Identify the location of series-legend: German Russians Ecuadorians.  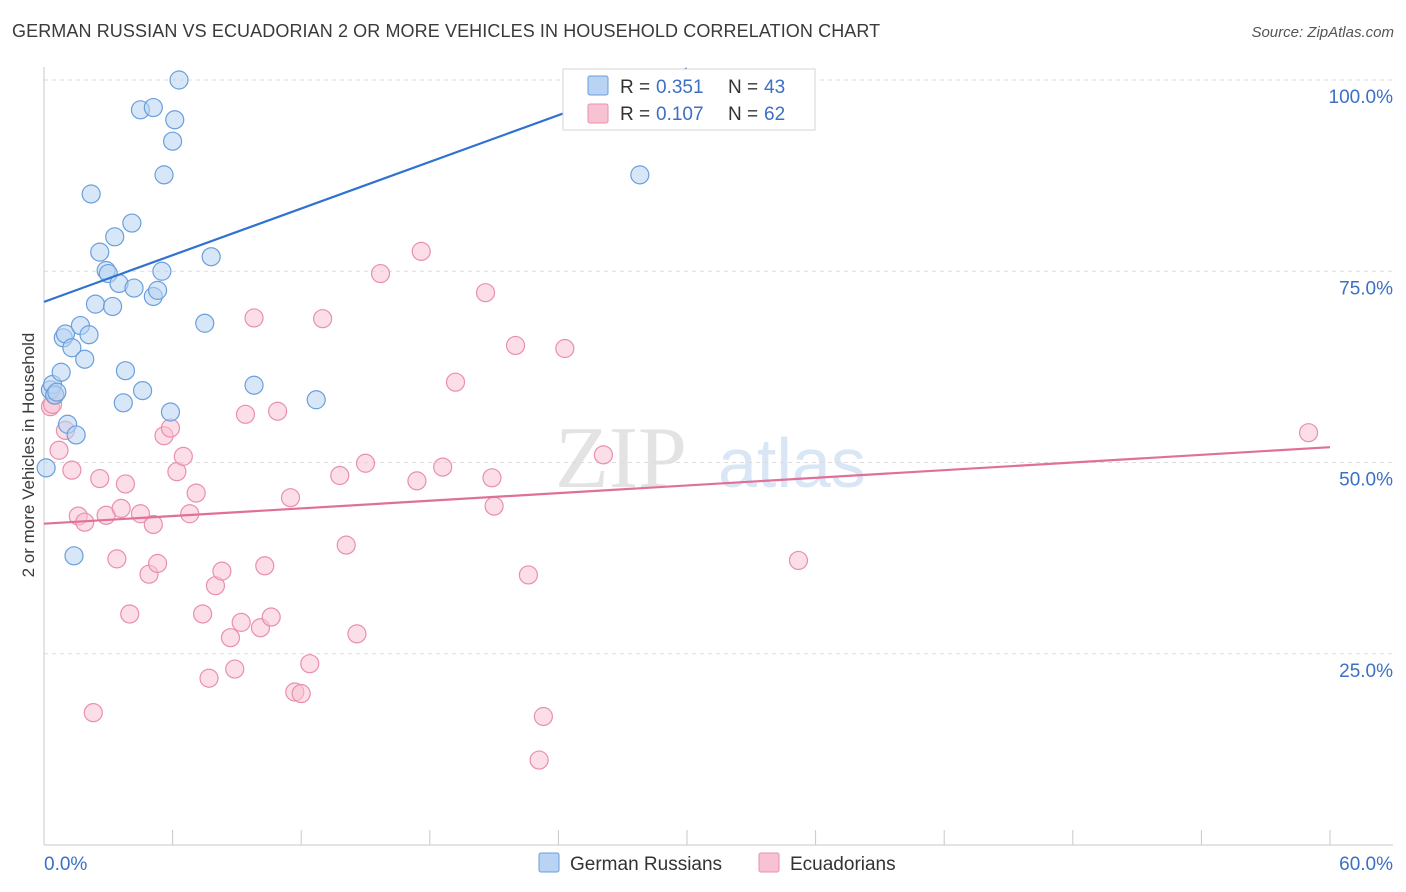
(717, 863).